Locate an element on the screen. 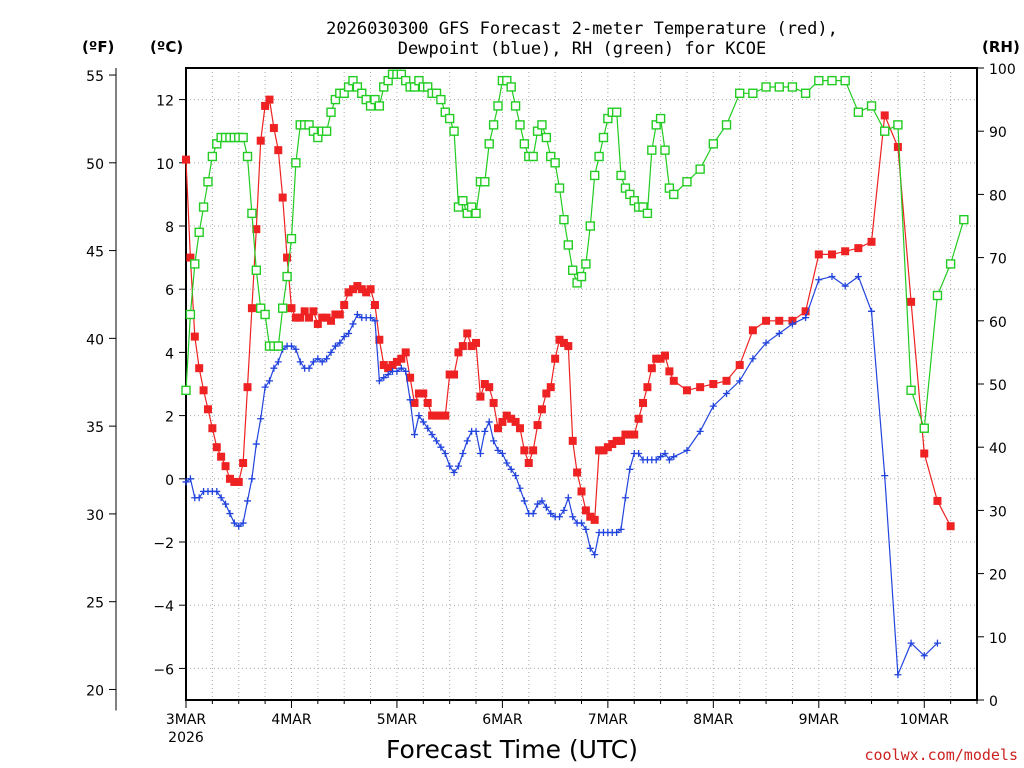 Image resolution: width=1024 pixels, height=768 pixels. rh-tick-label: 0 is located at coordinates (993, 702).